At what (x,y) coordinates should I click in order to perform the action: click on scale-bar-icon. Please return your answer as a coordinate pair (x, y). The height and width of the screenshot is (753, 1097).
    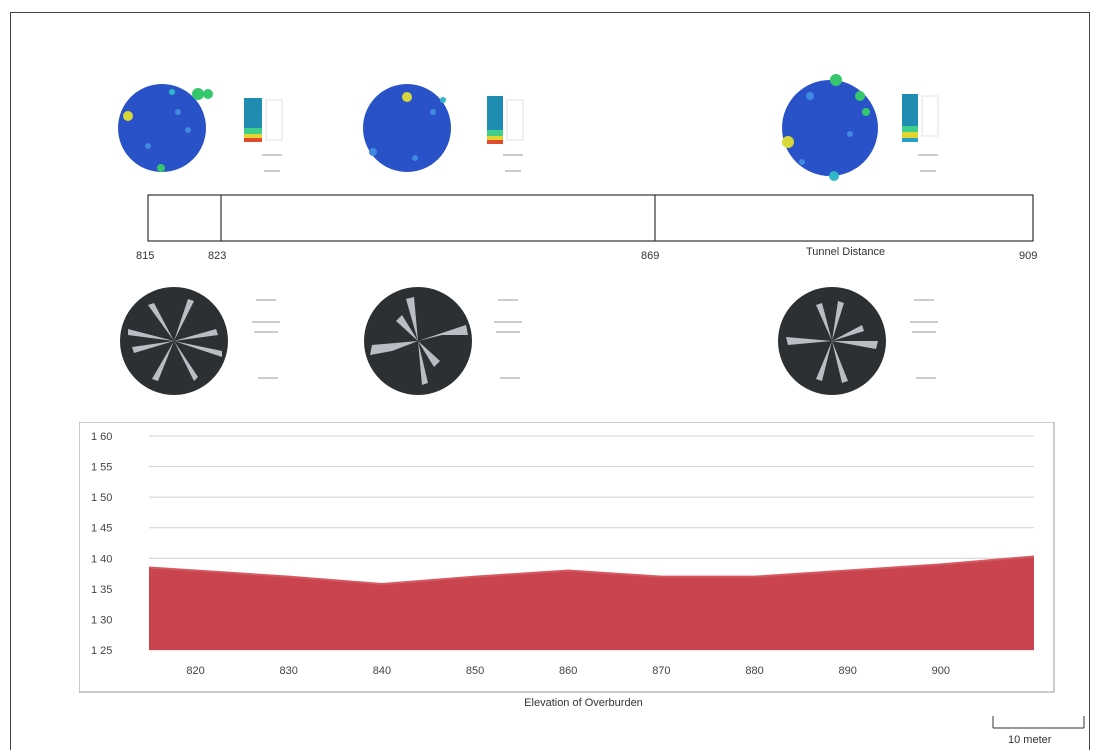
    Looking at the image, I should click on (1038, 722).